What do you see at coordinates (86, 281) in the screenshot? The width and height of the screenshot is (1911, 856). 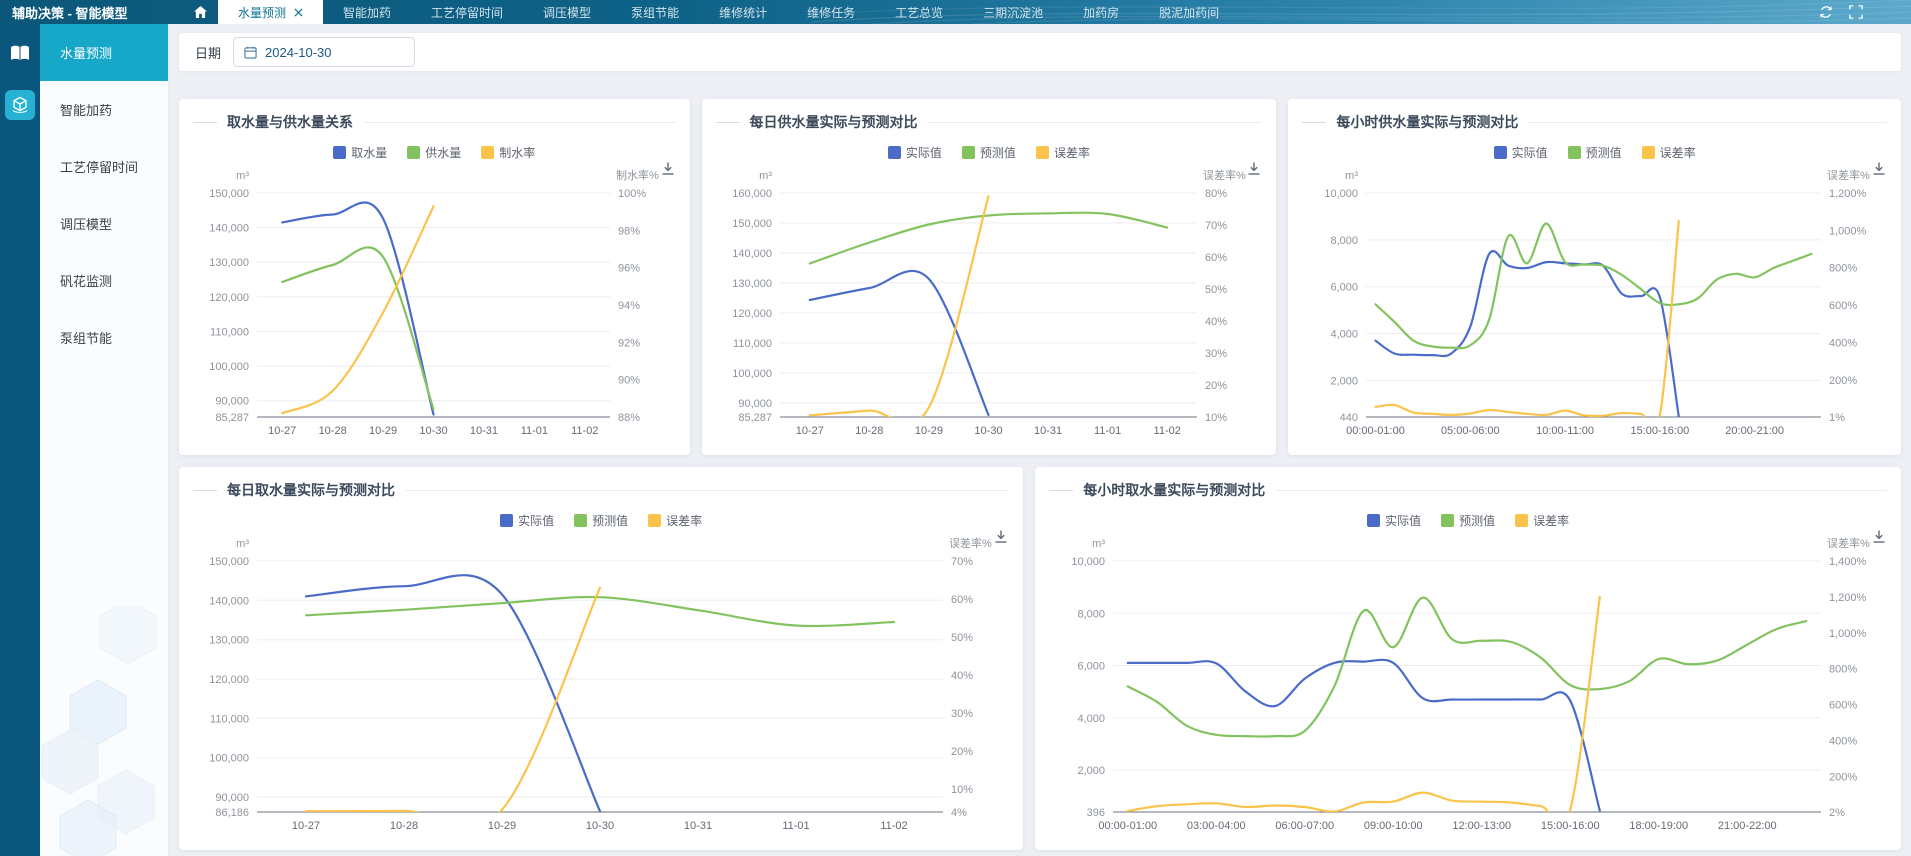 I see `sidebar-item-label: 矾花监测` at bounding box center [86, 281].